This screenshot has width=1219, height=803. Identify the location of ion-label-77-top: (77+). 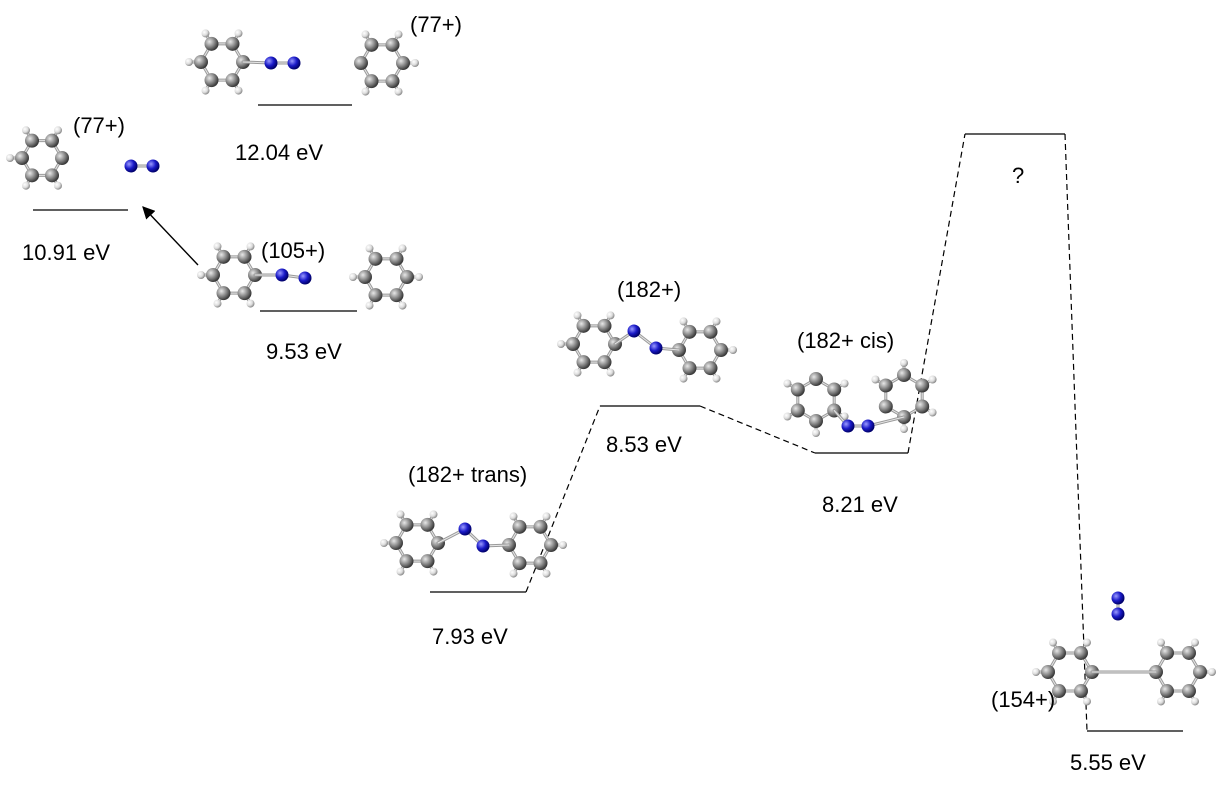
(436, 24).